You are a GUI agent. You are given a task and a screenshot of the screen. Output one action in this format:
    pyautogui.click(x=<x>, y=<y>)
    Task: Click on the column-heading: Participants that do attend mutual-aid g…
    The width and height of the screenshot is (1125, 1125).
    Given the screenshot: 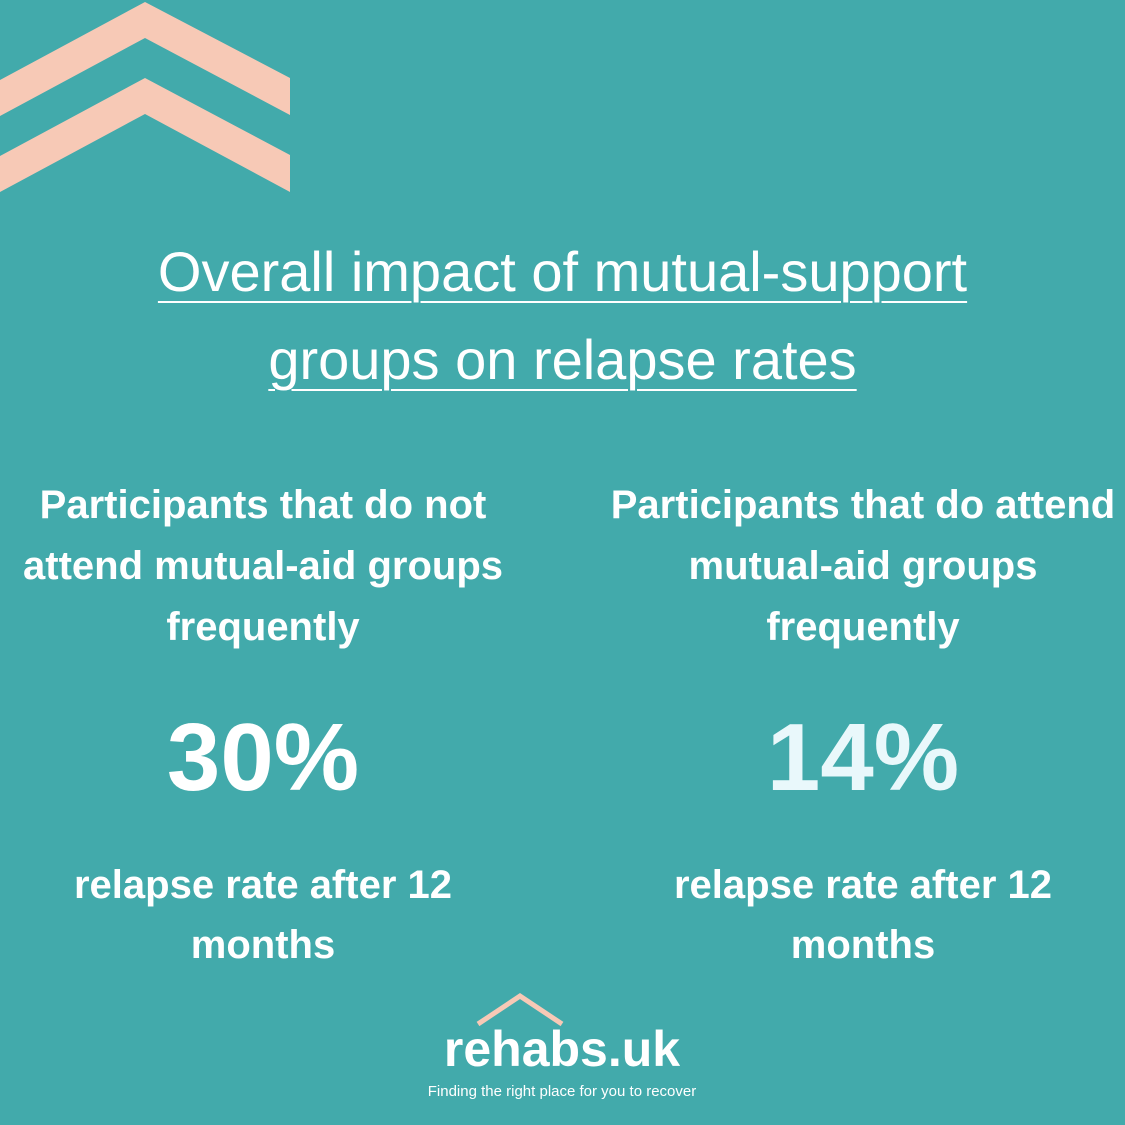 What is the action you would take?
    pyautogui.click(x=863, y=566)
    